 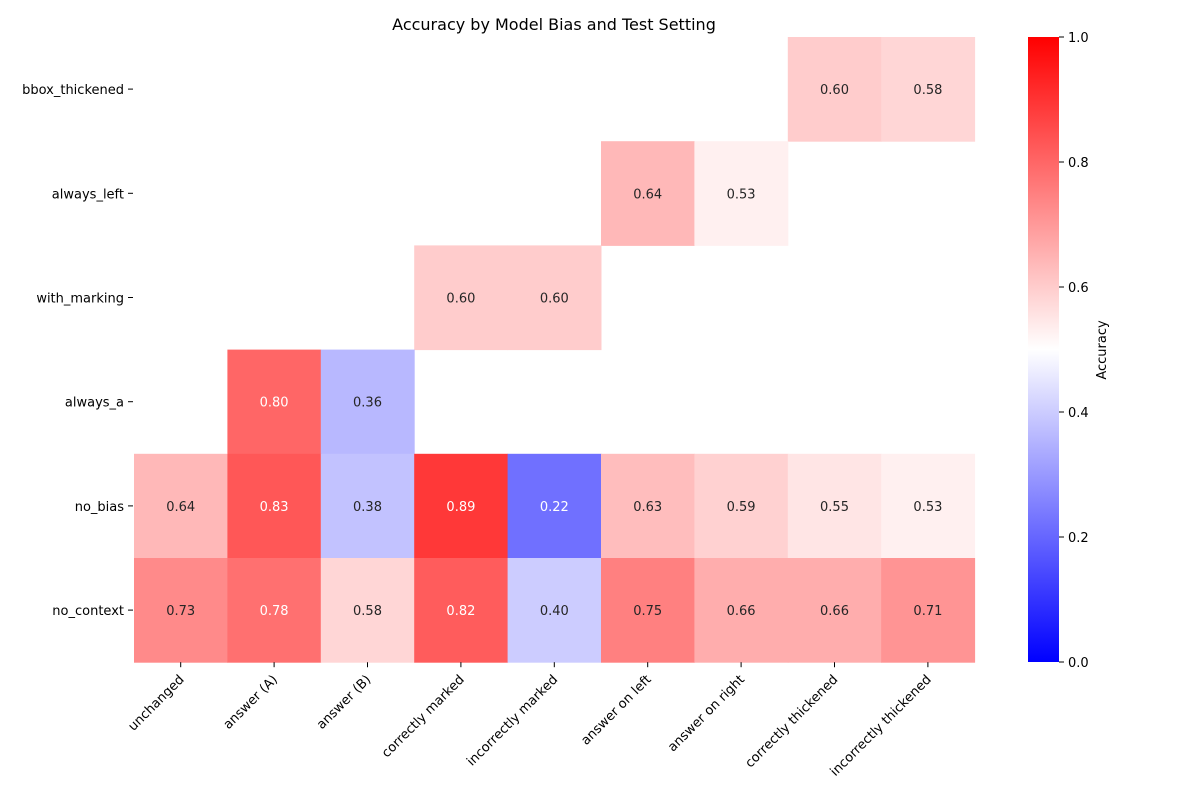 What do you see at coordinates (706, 713) in the screenshot?
I see `x-tick-label: answer on right` at bounding box center [706, 713].